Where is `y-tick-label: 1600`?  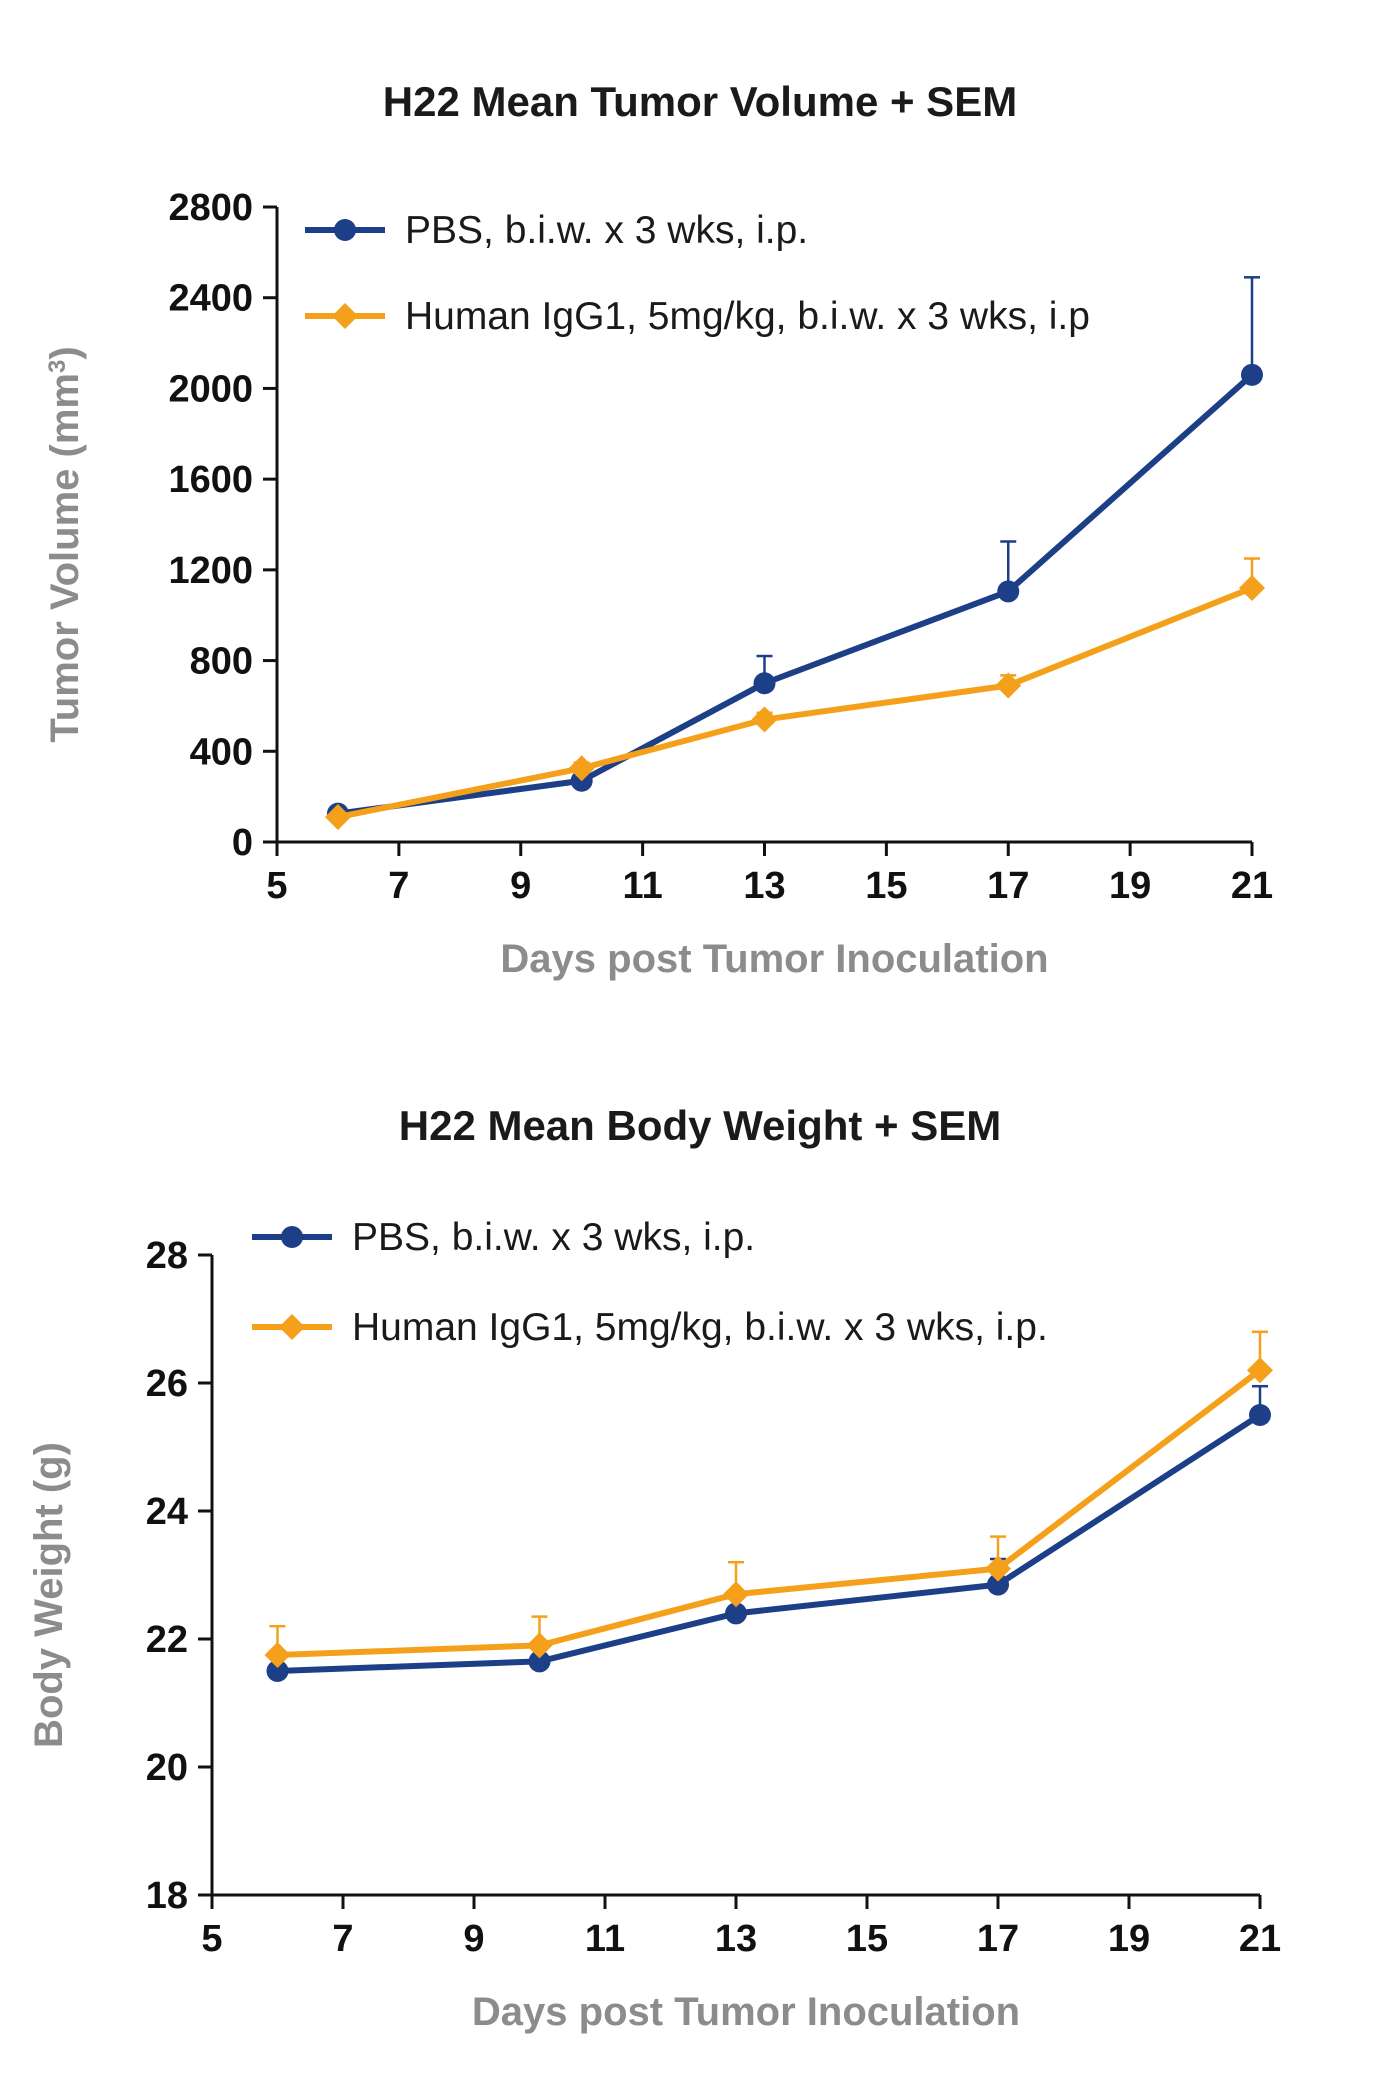 y-tick-label: 1600 is located at coordinates (210, 480).